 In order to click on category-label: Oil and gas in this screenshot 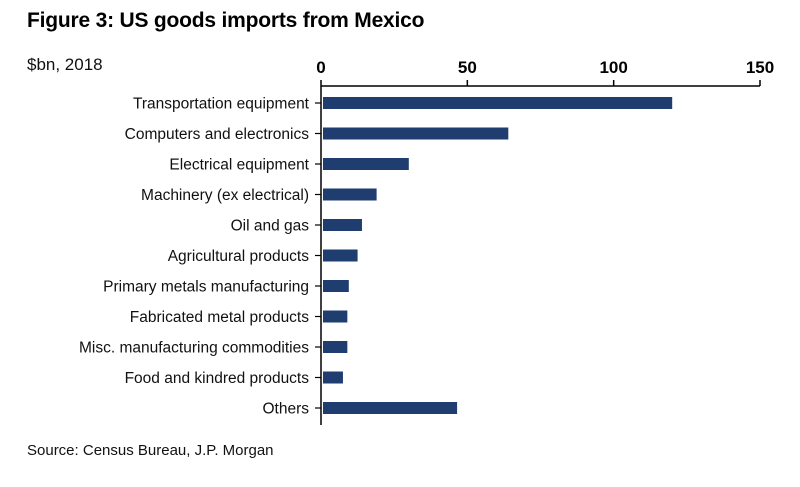, I will do `click(270, 226)`.